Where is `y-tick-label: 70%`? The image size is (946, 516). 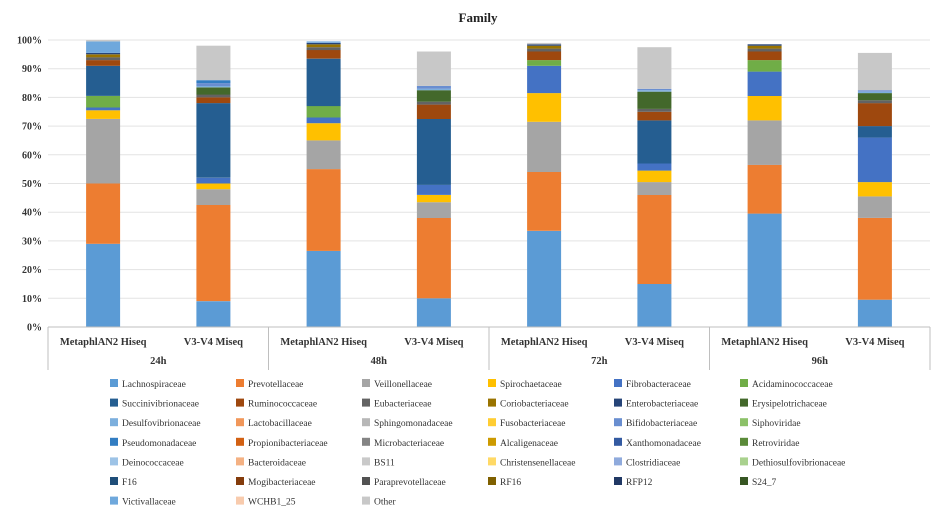 y-tick-label: 70% is located at coordinates (32, 127).